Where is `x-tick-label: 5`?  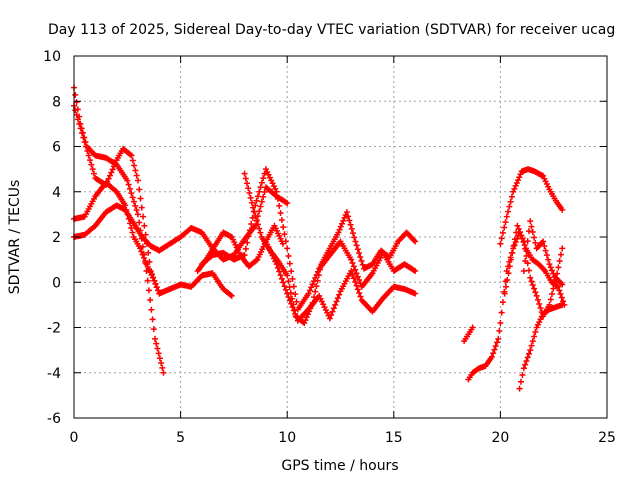 x-tick-label: 5 is located at coordinates (180, 438).